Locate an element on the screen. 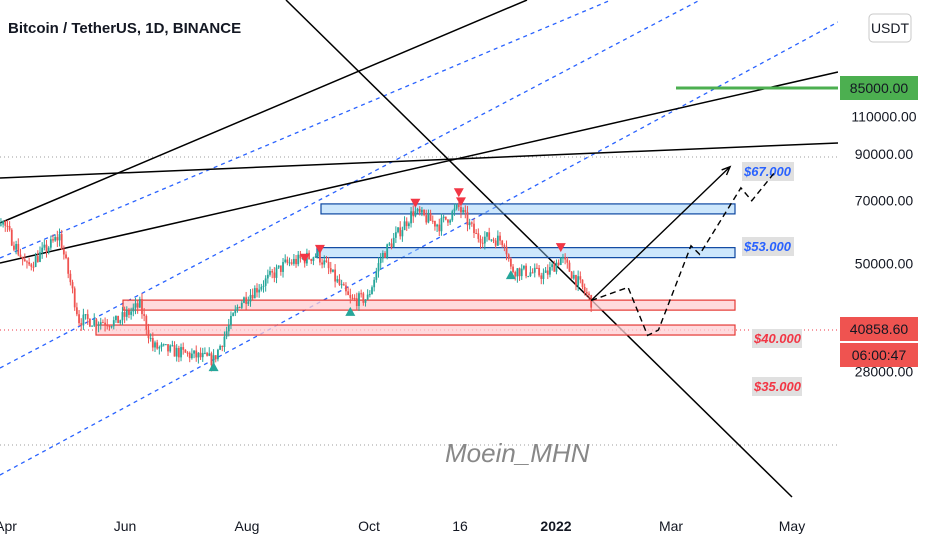  x-tick-label: Apr is located at coordinates (8, 526).